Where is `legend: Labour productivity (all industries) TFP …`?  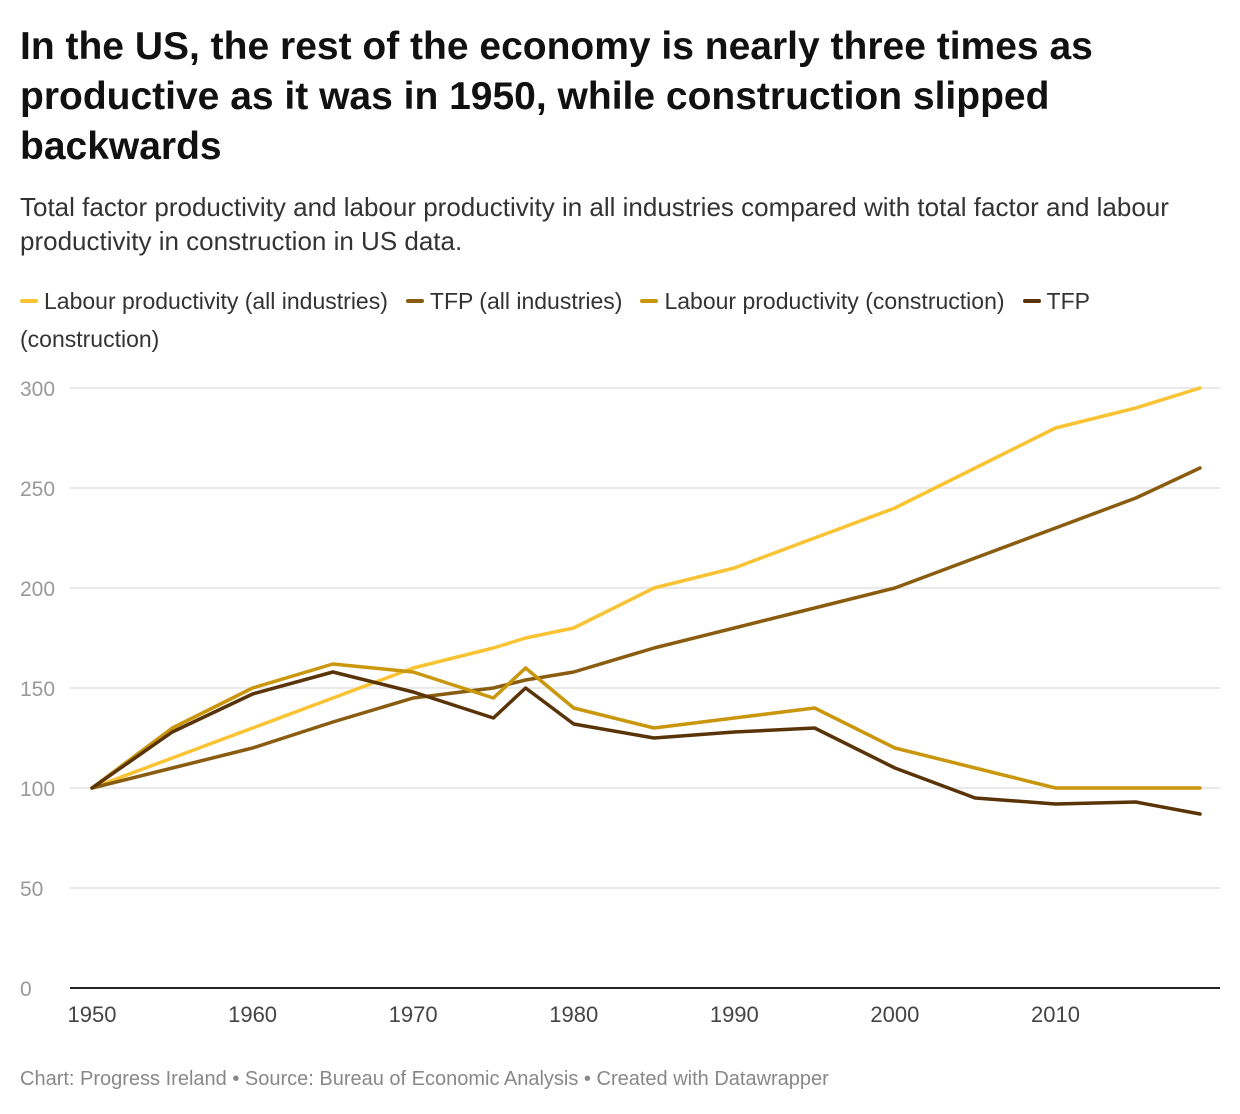
legend: Labour productivity (all industries) TFP … is located at coordinates (620, 320).